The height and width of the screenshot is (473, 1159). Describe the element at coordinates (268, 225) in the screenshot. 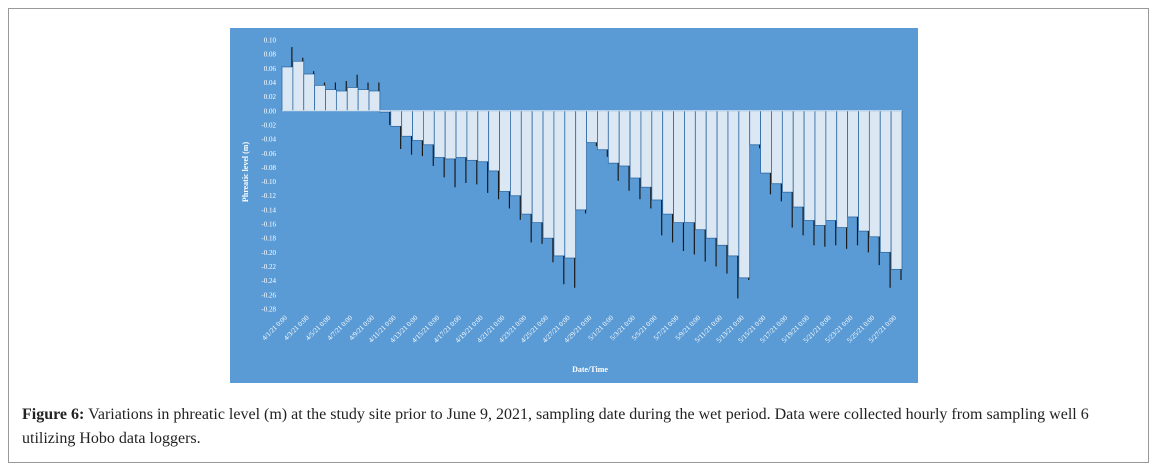

I see `y-tick-label: -0.16` at that location.